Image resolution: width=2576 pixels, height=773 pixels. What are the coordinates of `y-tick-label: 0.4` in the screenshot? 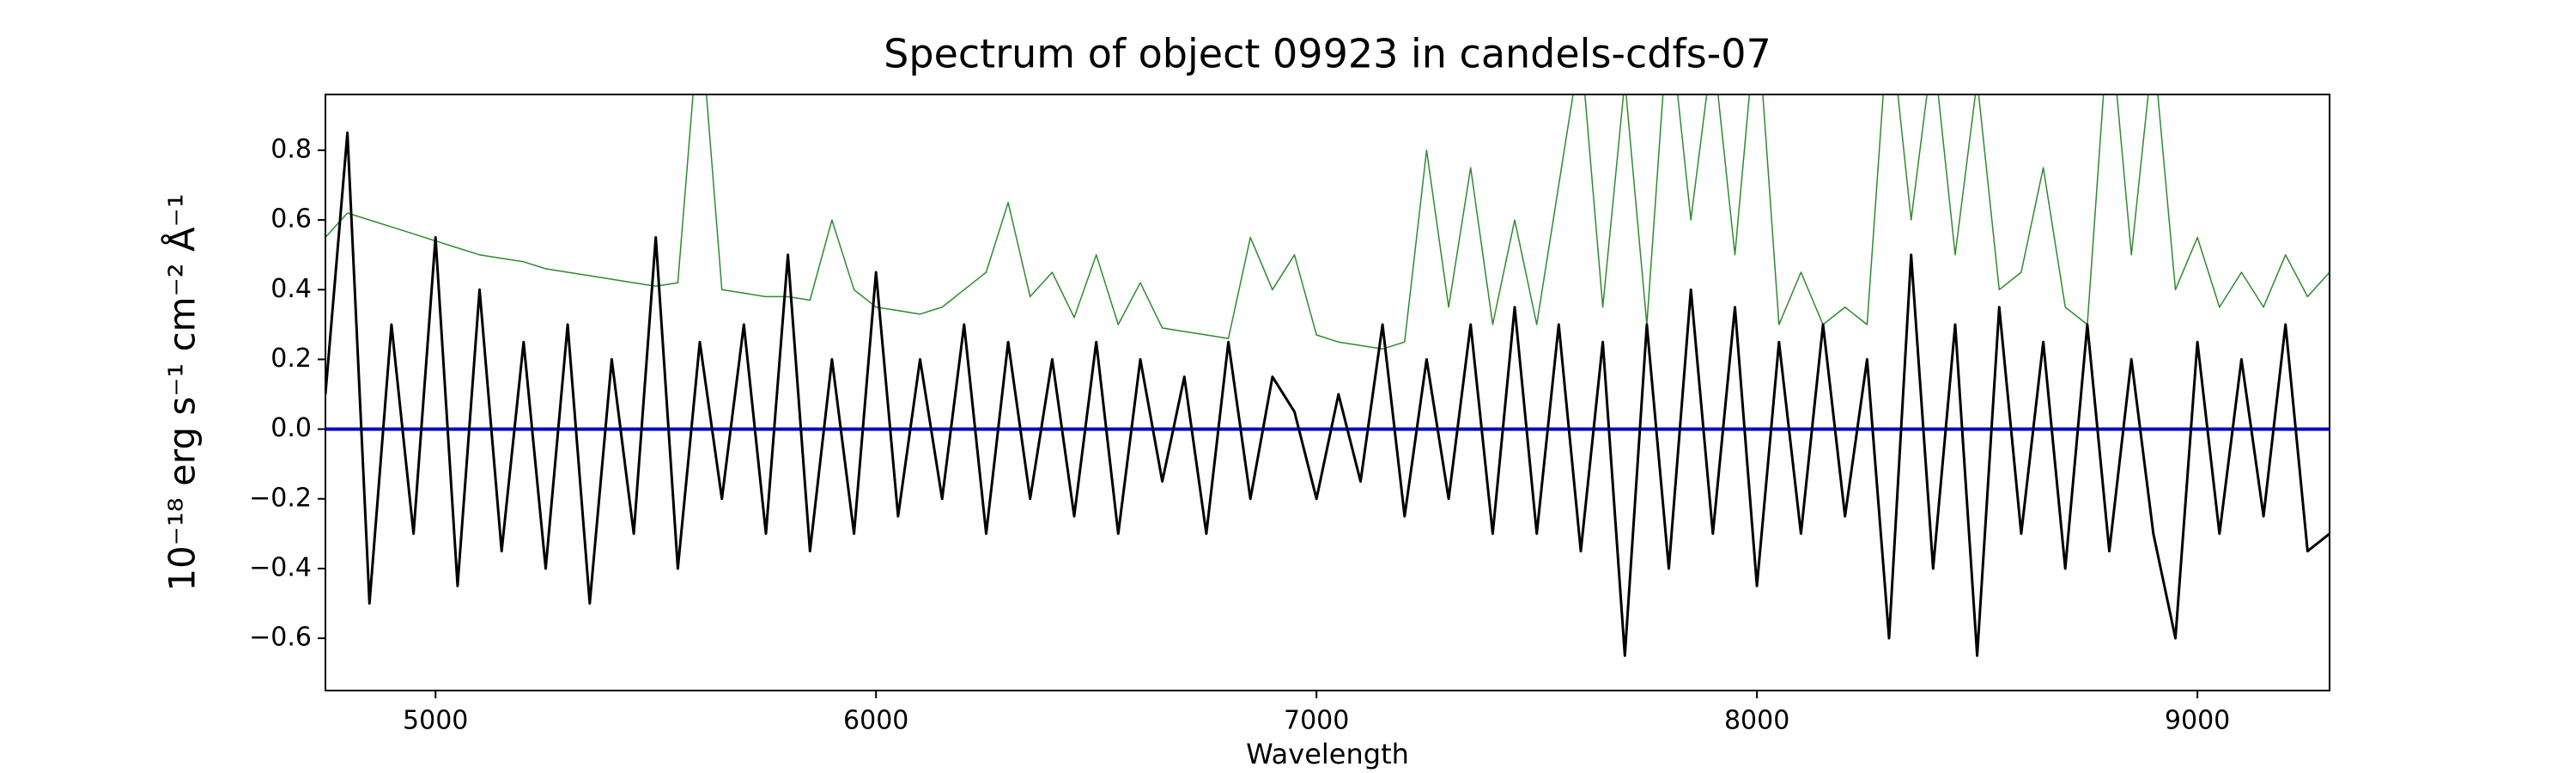 It's located at (291, 289).